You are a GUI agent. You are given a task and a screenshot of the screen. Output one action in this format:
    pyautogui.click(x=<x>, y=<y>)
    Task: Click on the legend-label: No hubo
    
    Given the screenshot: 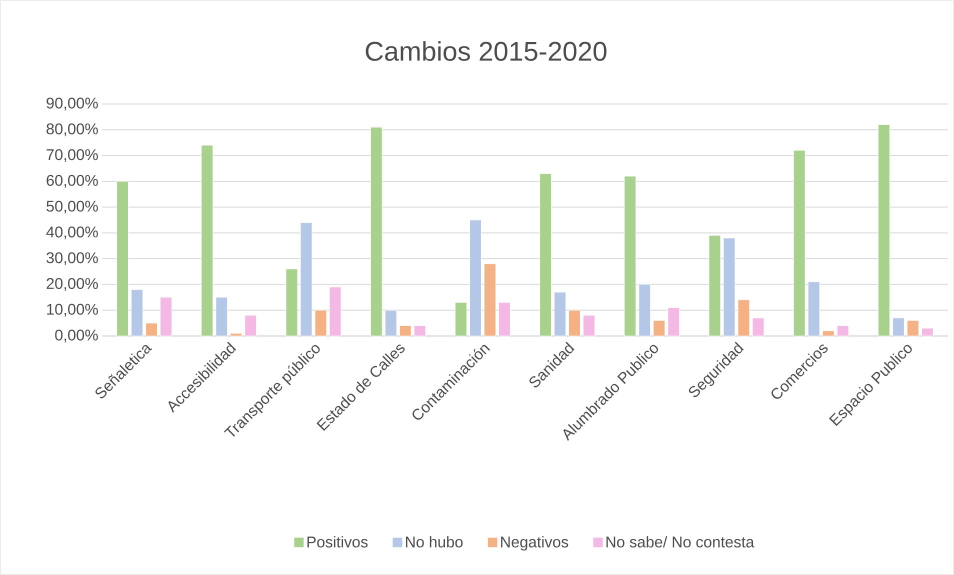 What is the action you would take?
    pyautogui.click(x=434, y=542)
    